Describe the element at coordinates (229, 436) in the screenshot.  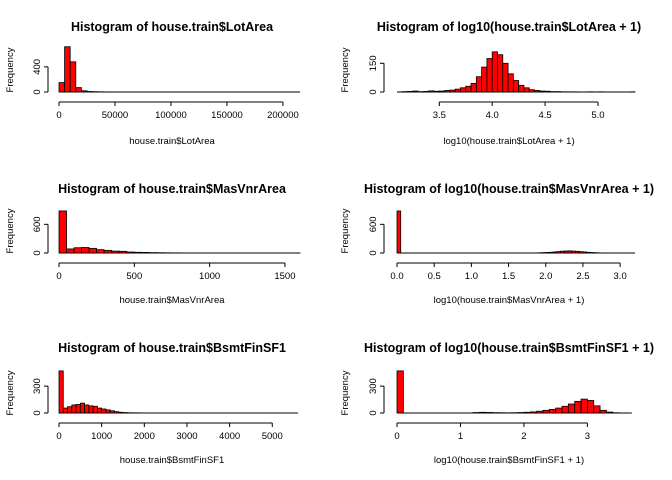
I see `x-tick-label: 4000` at that location.